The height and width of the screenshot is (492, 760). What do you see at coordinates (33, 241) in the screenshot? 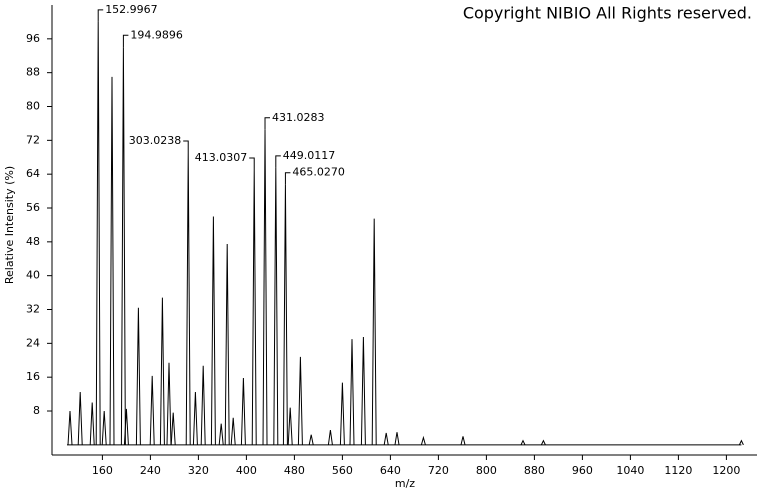
I see `y-tick-label: 48` at bounding box center [33, 241].